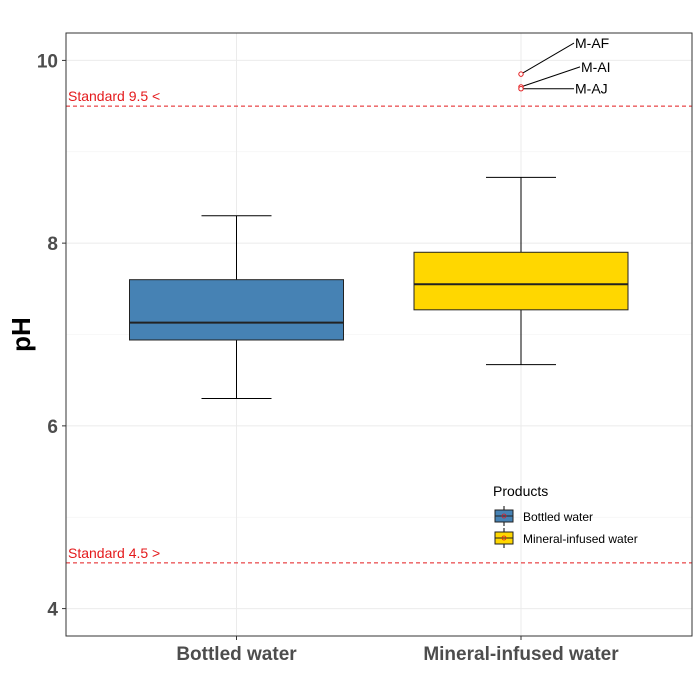 This screenshot has width=700, height=700. Describe the element at coordinates (592, 43) in the screenshot. I see `outlier-label: M-AF` at that location.